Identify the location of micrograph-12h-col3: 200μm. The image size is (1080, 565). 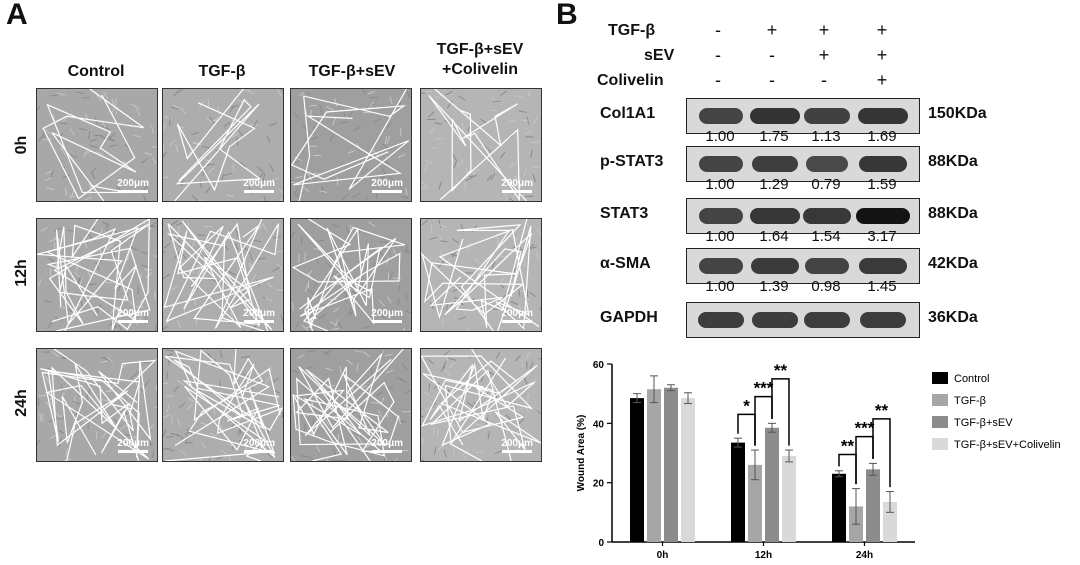
(351, 275).